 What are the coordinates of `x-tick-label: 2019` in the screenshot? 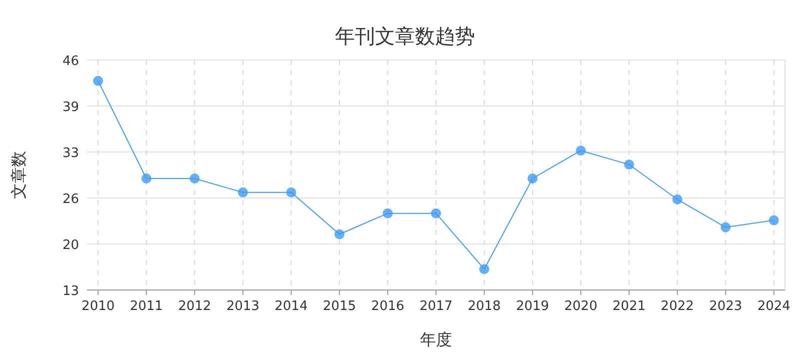 It's located at (533, 306).